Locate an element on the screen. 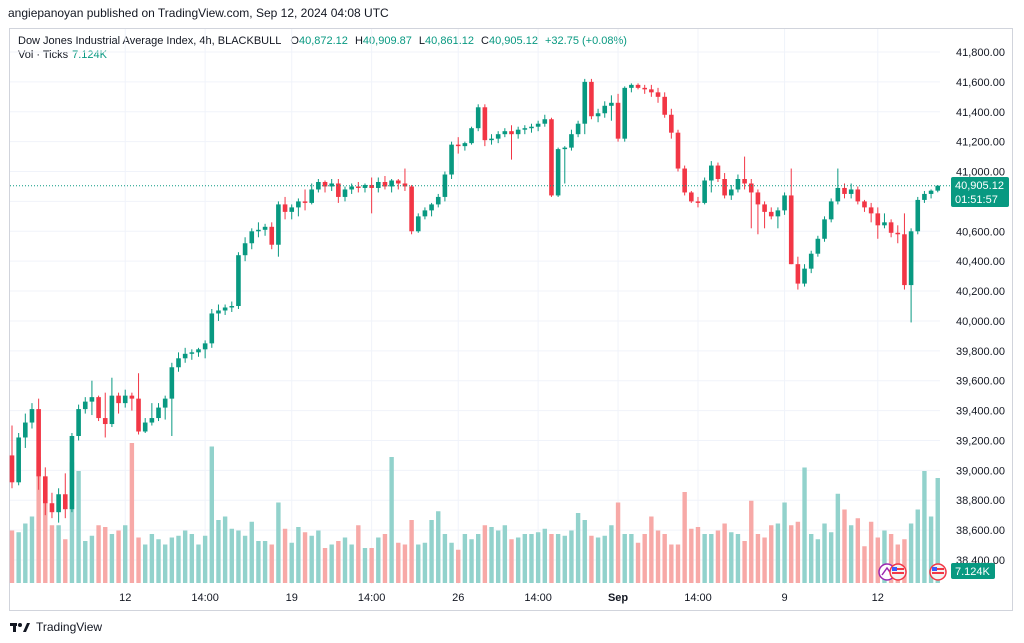 The image size is (1024, 643). close-value: 40,905.12 is located at coordinates (513, 41).